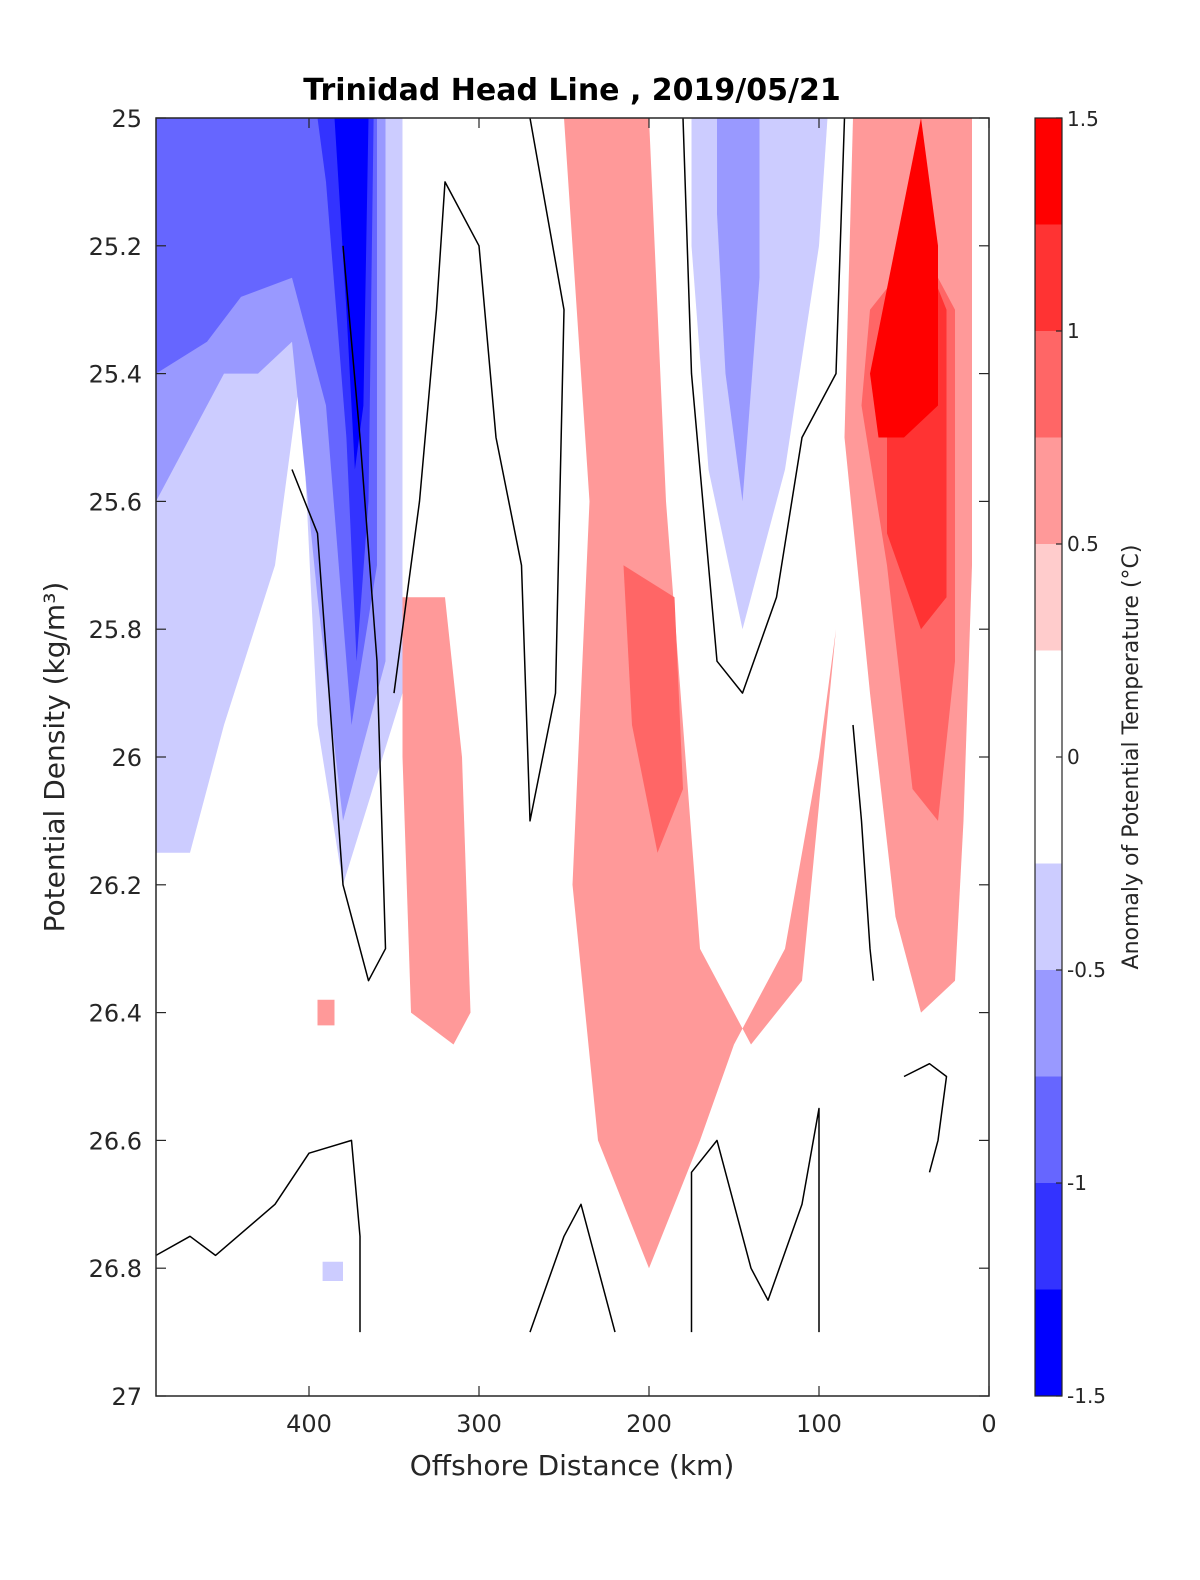  I want to click on filled-region-offshore-cold-strong, so click(266, 421).